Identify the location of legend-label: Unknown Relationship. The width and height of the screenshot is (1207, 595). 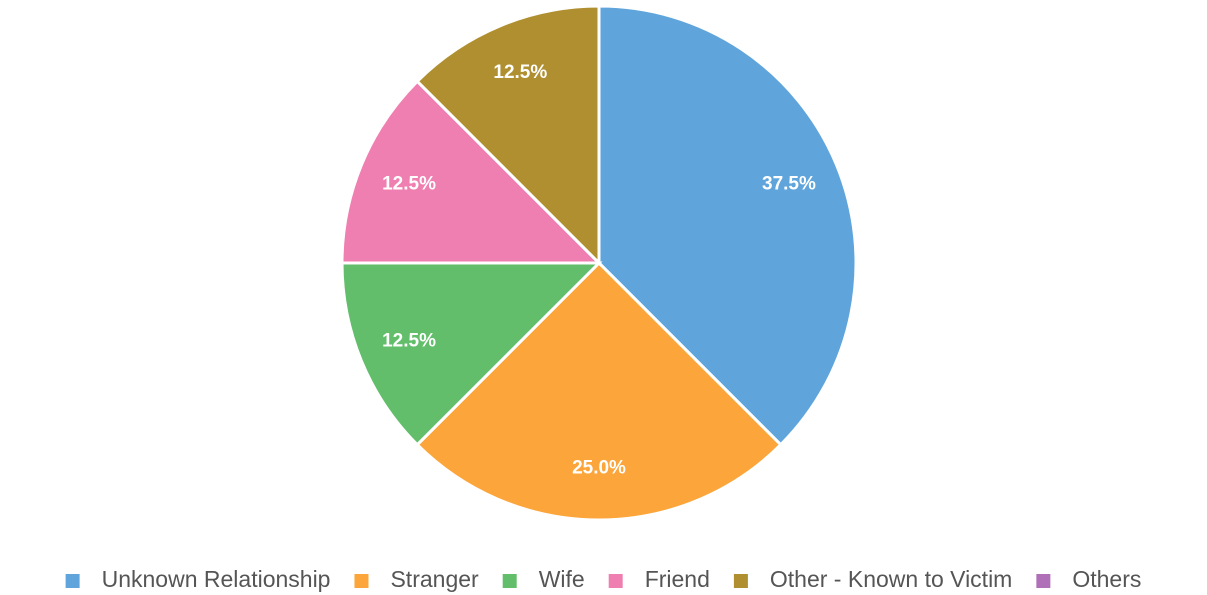
(216, 579).